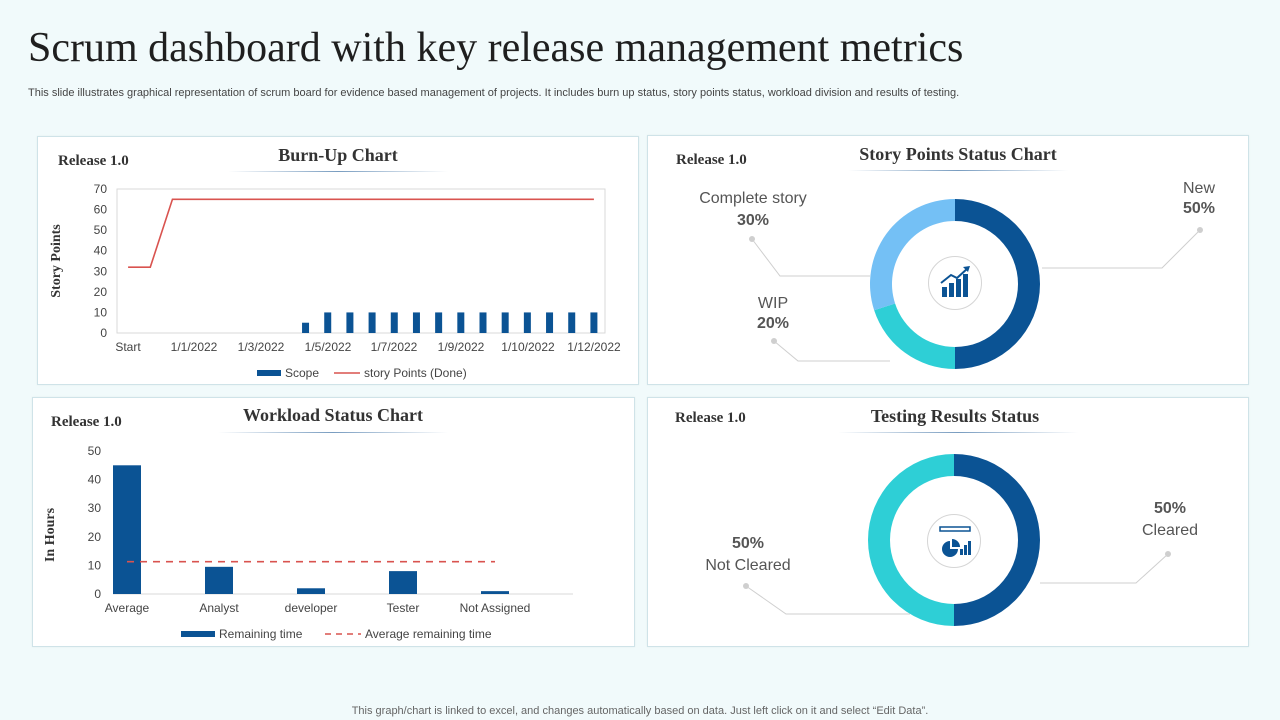 The width and height of the screenshot is (1280, 720). I want to click on story-release-label: Release 1.0, so click(711, 160).